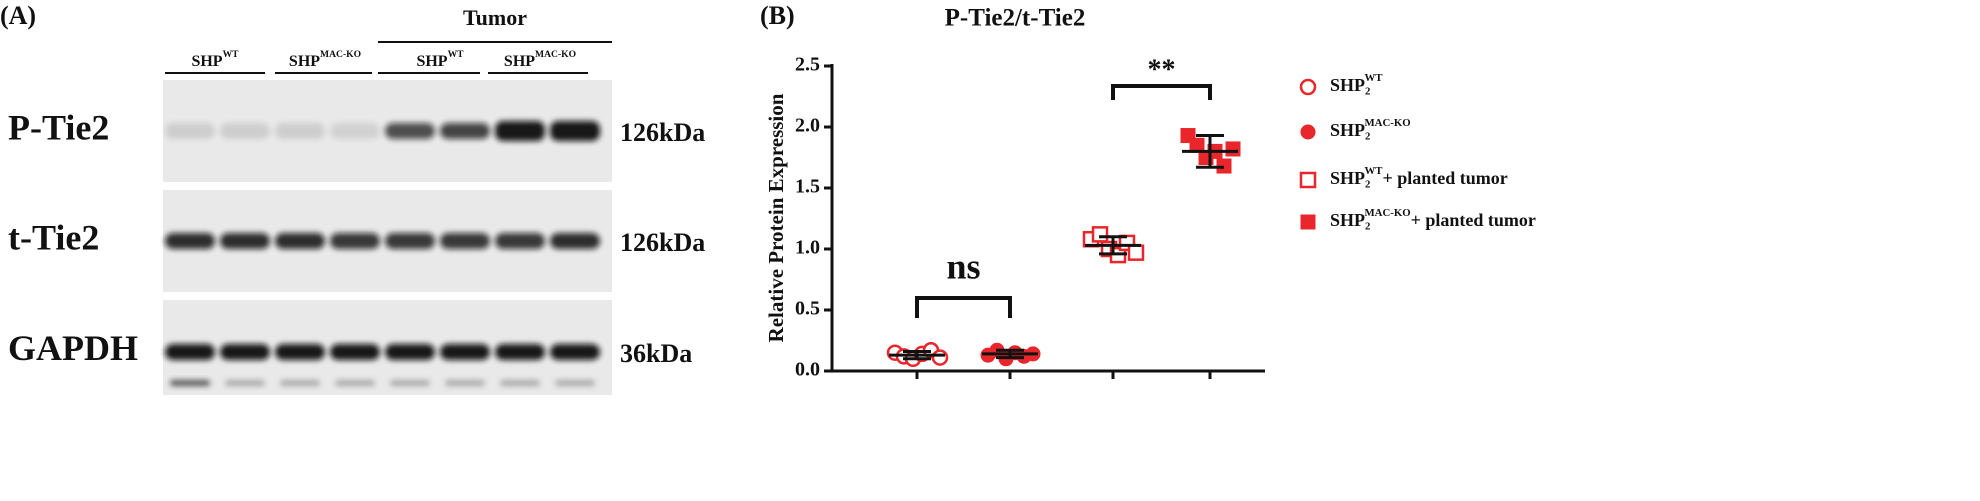 This screenshot has height=501, width=1980. I want to click on legend-label: SHP2 MAC-KO+ planted tumor, so click(1433, 220).